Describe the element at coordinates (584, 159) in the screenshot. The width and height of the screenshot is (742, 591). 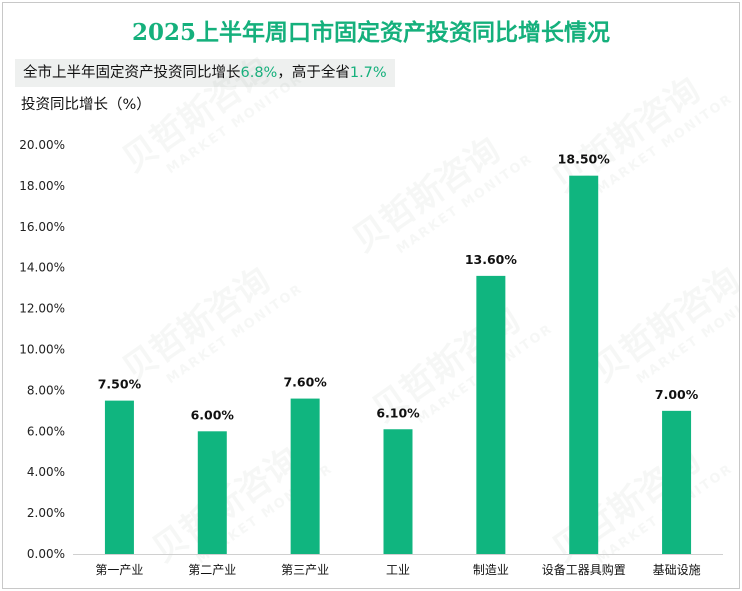
I see `data-label: 18.50%` at that location.